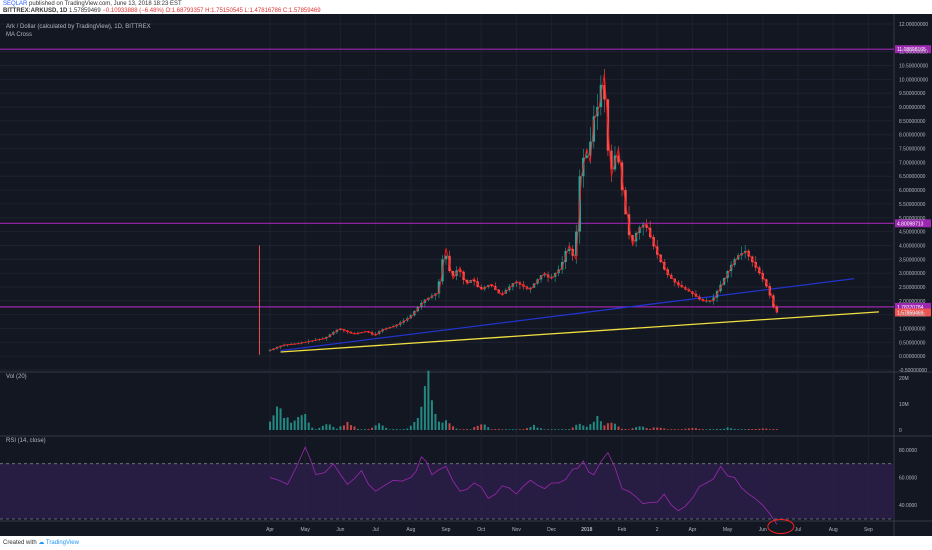  What do you see at coordinates (908, 451) in the screenshot?
I see `rsi-tick-label: 80.0000` at bounding box center [908, 451].